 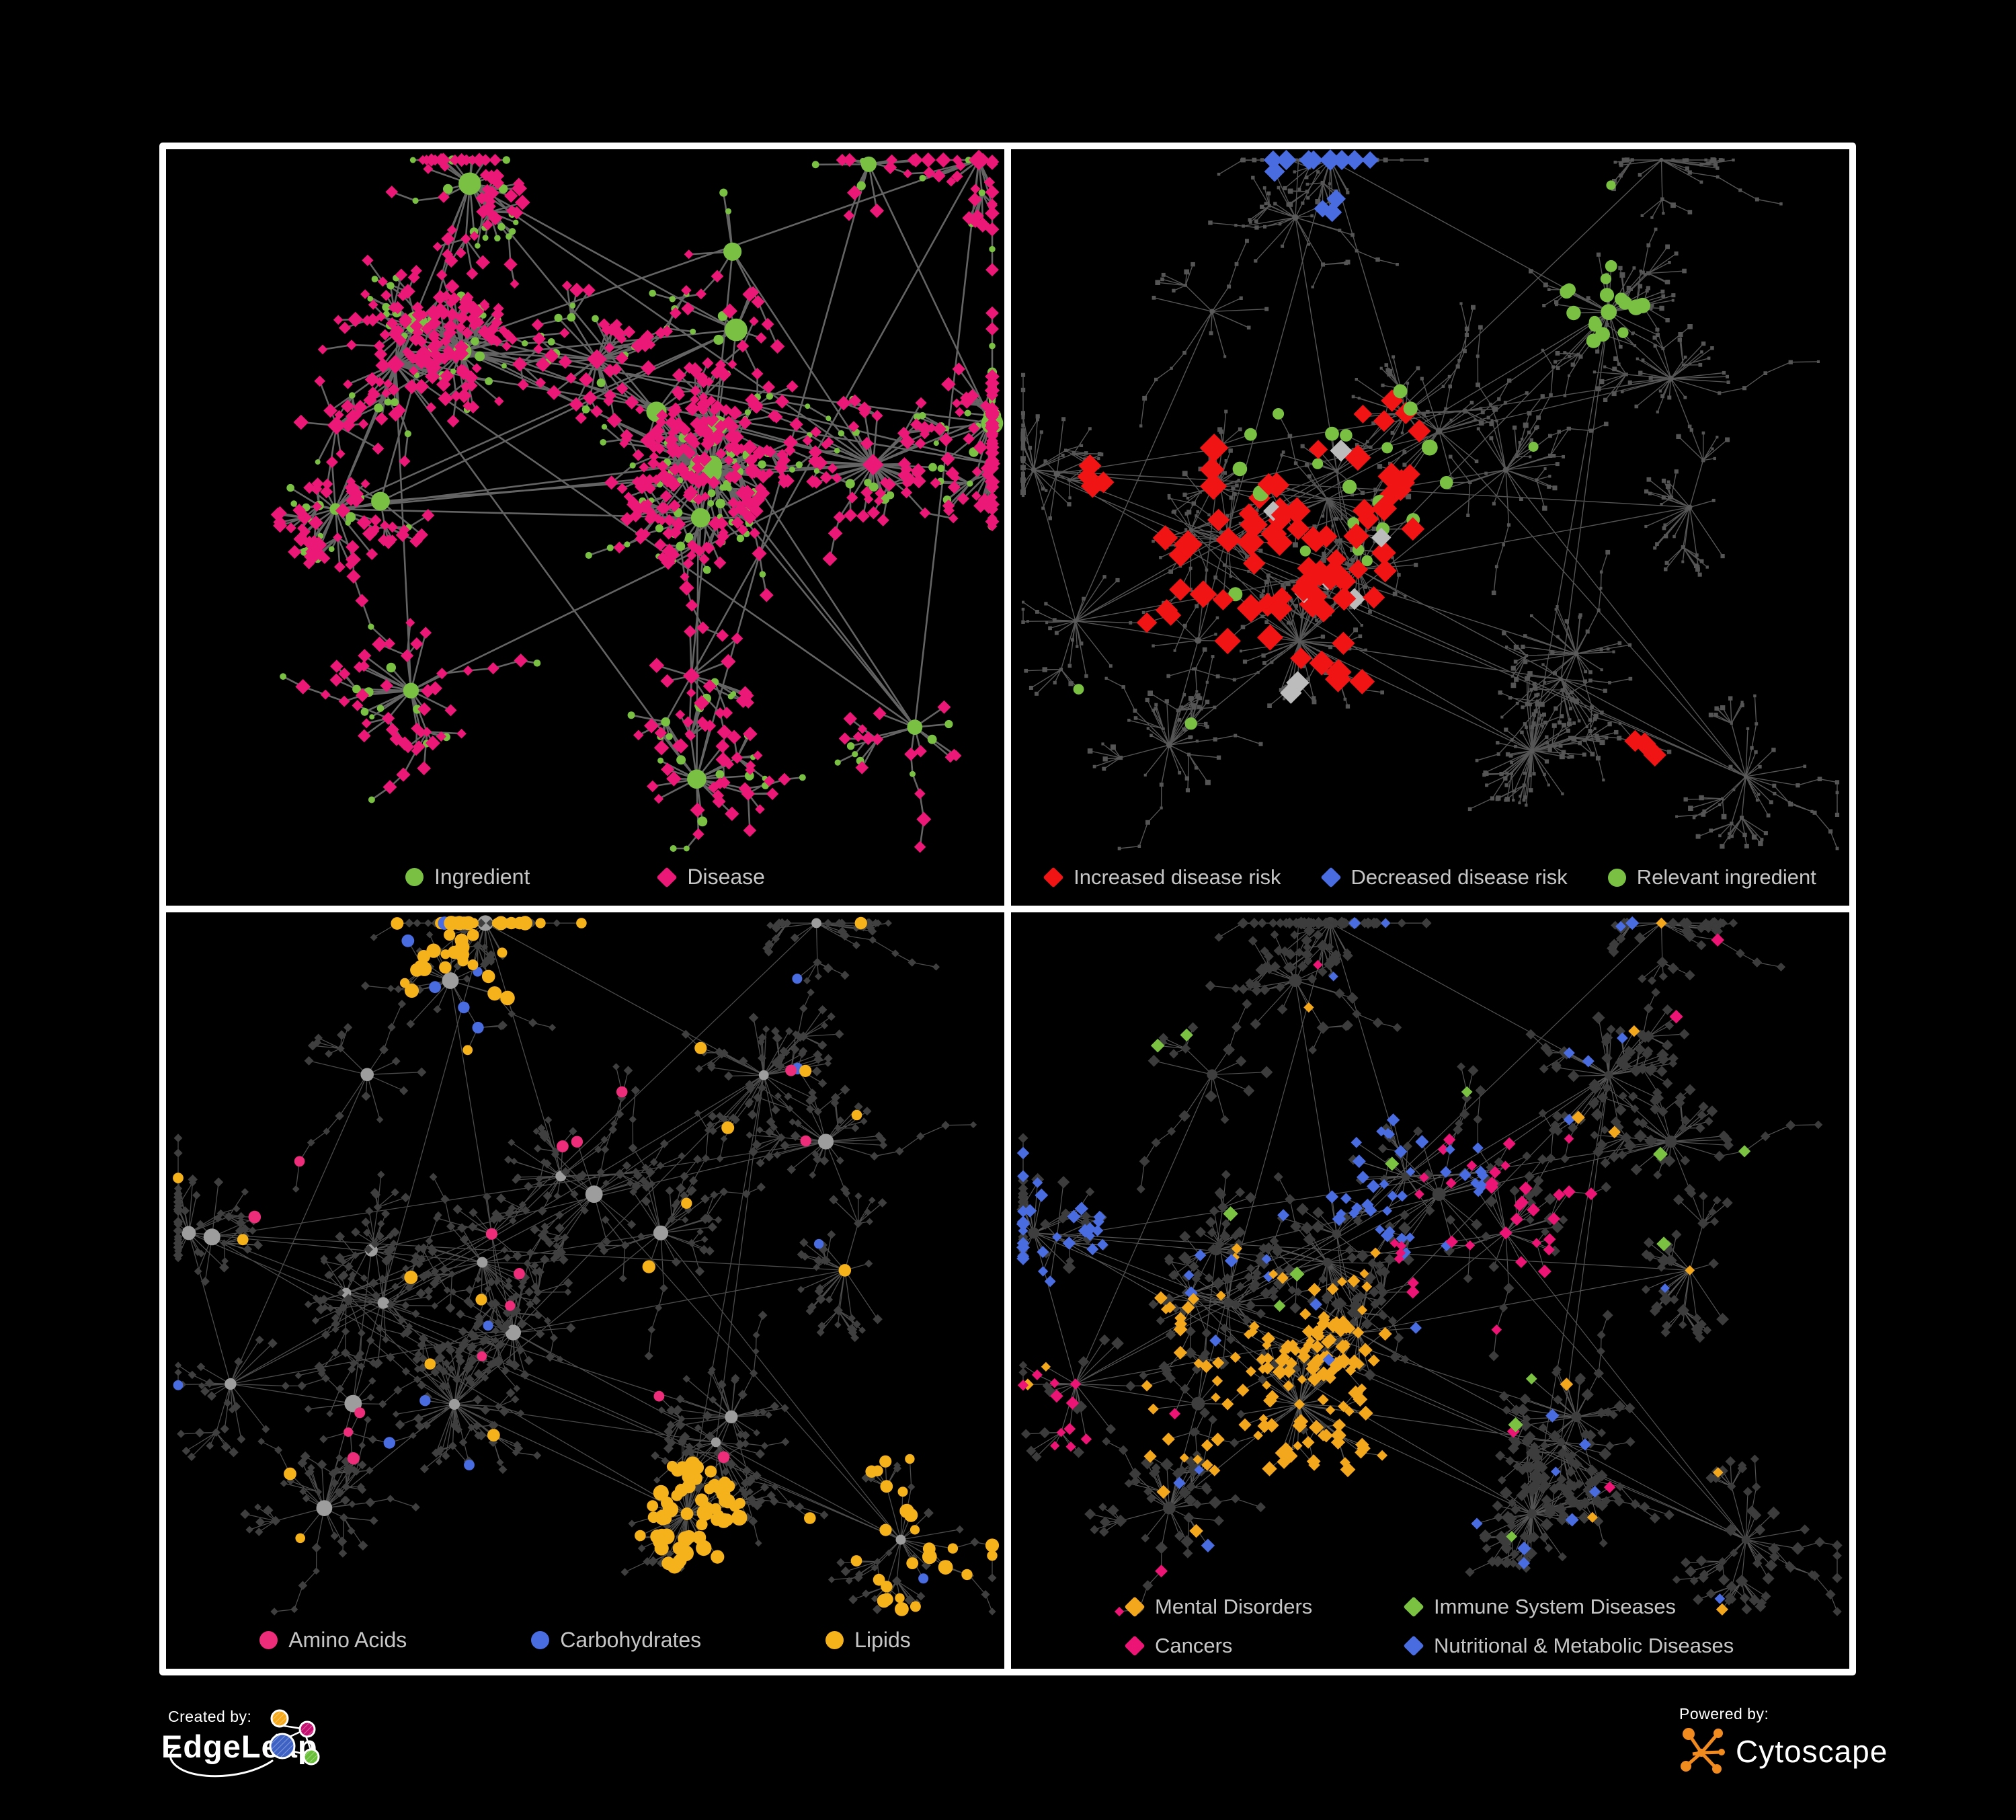 I want to click on legend-nutrient-classes: Amino Acids Carbohydrates Lipids, so click(x=585, y=1640).